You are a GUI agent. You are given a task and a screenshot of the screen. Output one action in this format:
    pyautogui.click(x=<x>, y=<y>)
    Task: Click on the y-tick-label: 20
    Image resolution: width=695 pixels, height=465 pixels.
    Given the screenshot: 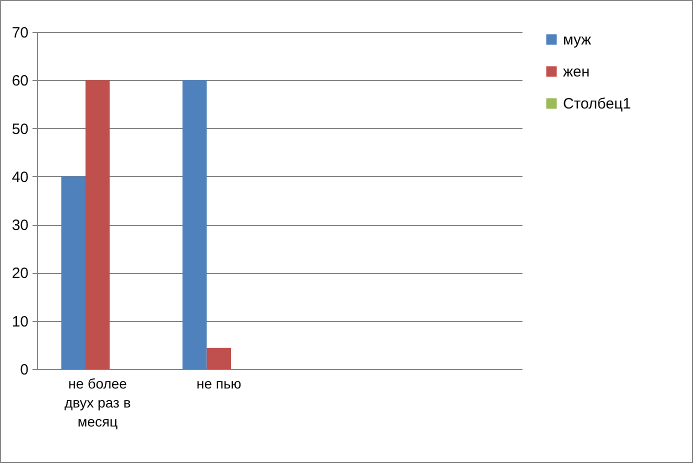 What is the action you would take?
    pyautogui.click(x=20, y=273)
    